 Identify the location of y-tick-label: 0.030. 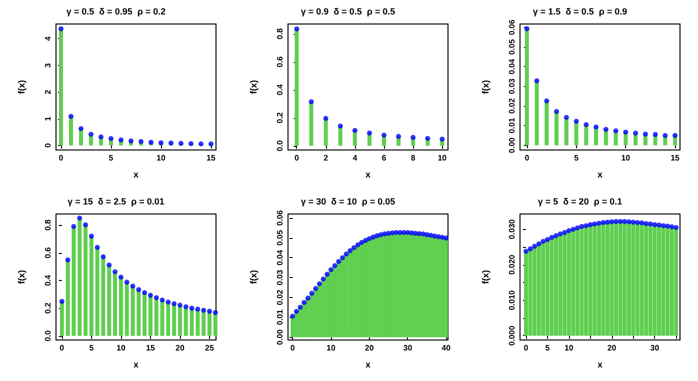
(512, 229).